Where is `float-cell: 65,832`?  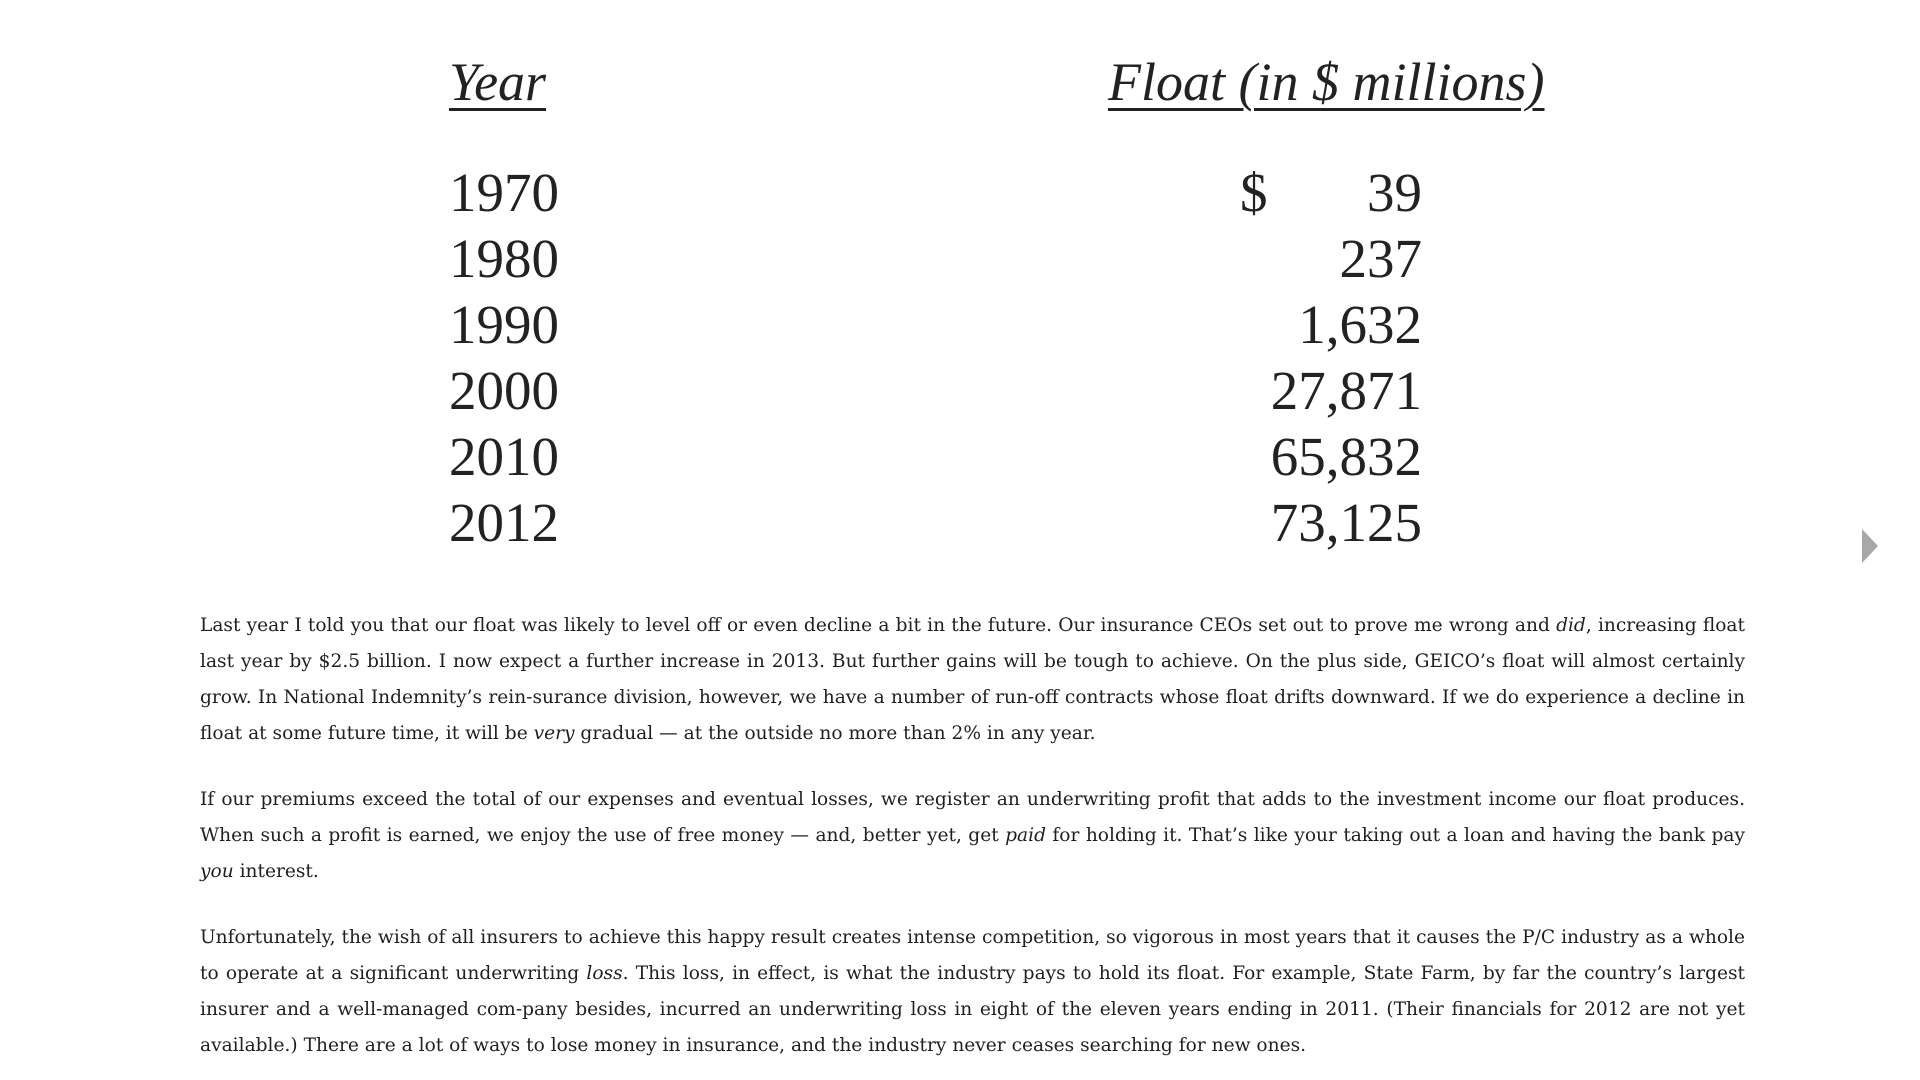 float-cell: 65,832 is located at coordinates (1346, 456).